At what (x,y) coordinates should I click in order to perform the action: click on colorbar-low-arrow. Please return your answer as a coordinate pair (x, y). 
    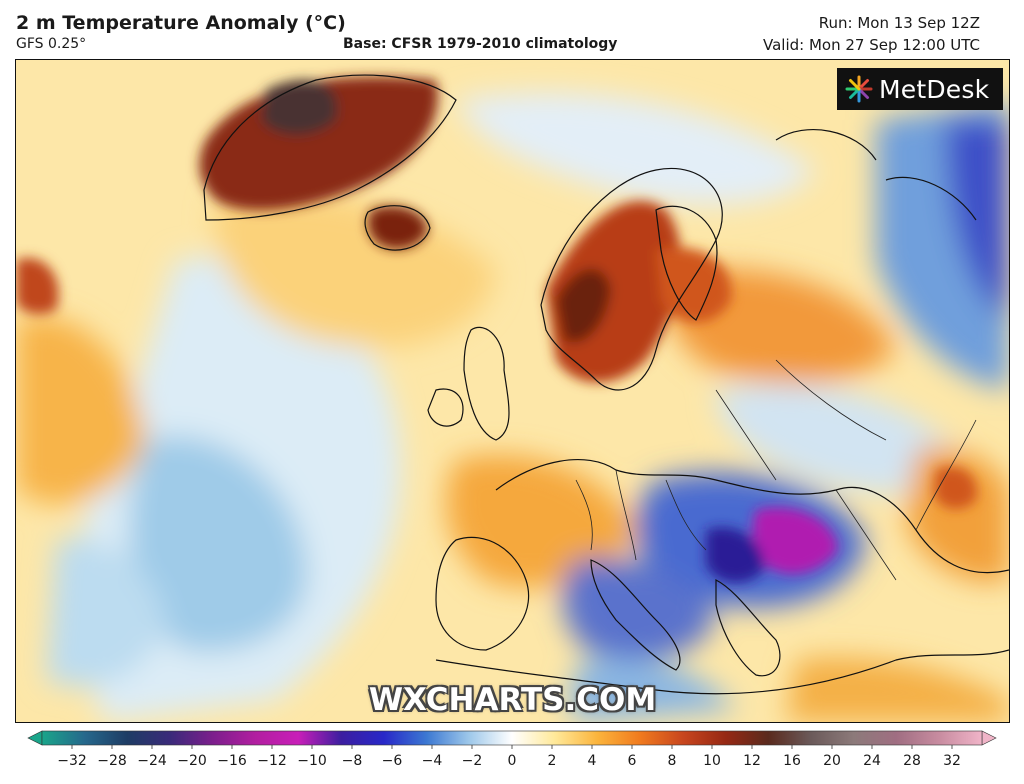
    Looking at the image, I should click on (35, 738).